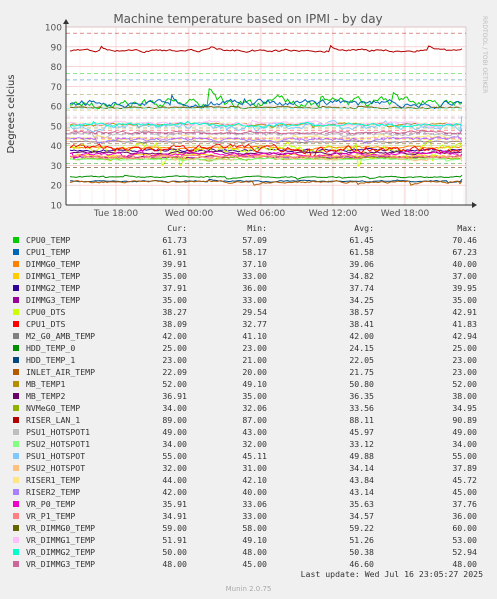 The image size is (497, 599). I want to click on legend-row: VR_DIMMG2_TEMP 50.00 48.00 50.38 52.94, so click(248, 552).